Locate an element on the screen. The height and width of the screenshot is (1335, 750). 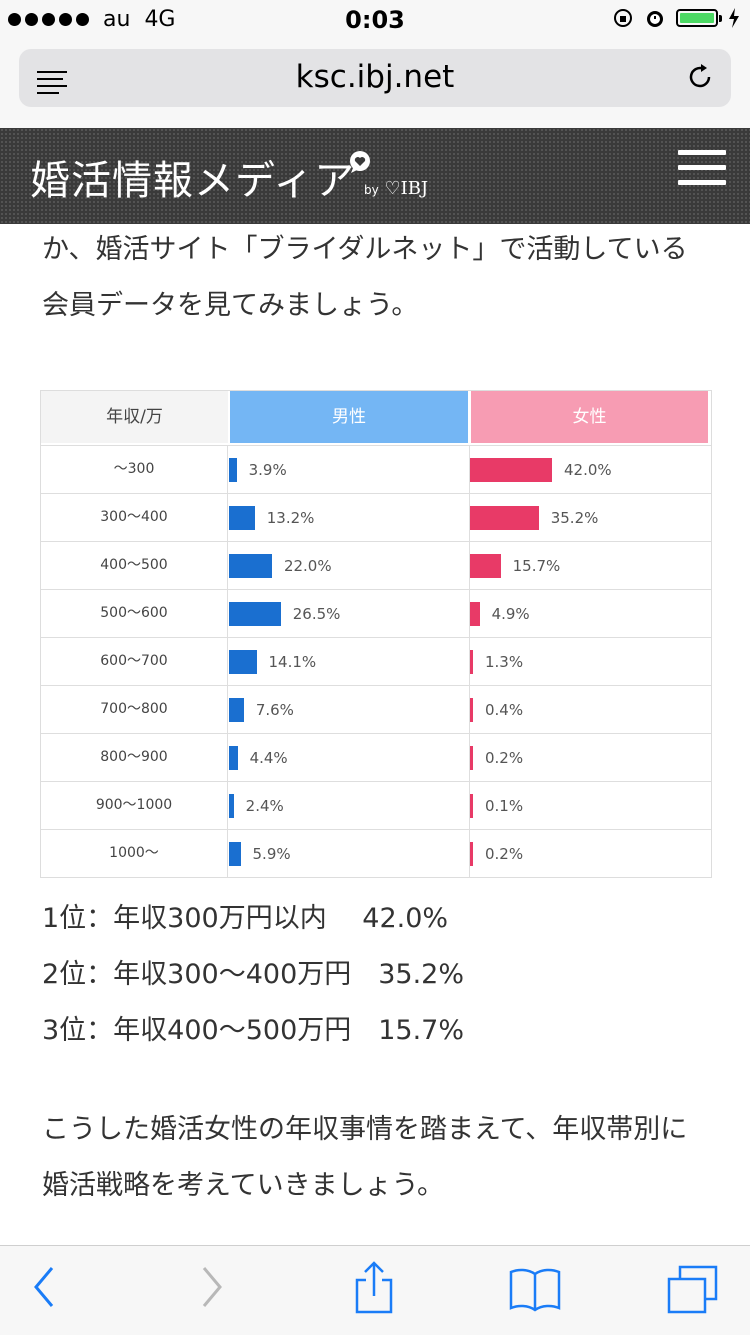
table-row: 900〜1000 2.4% 0.1% is located at coordinates (376, 805).